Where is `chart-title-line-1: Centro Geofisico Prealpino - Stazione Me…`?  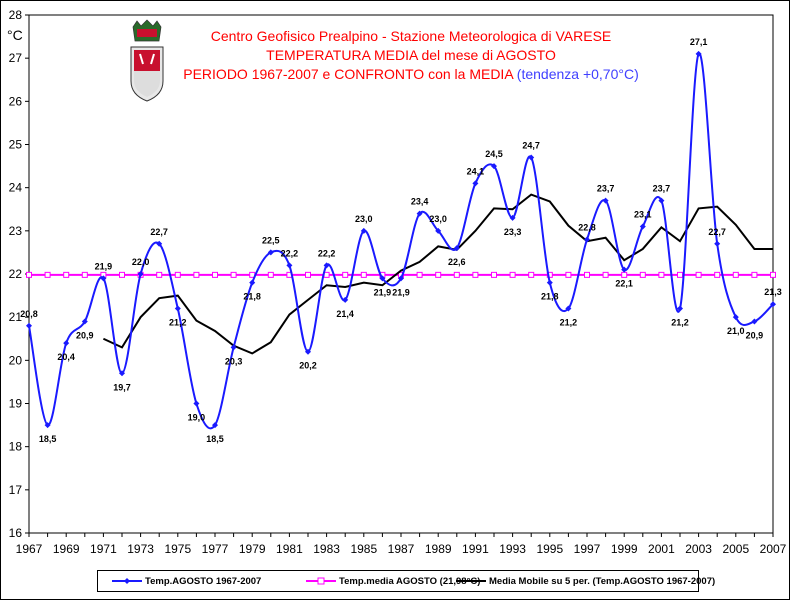 chart-title-line-1: Centro Geofisico Prealpino - Stazione Me… is located at coordinates (411, 36).